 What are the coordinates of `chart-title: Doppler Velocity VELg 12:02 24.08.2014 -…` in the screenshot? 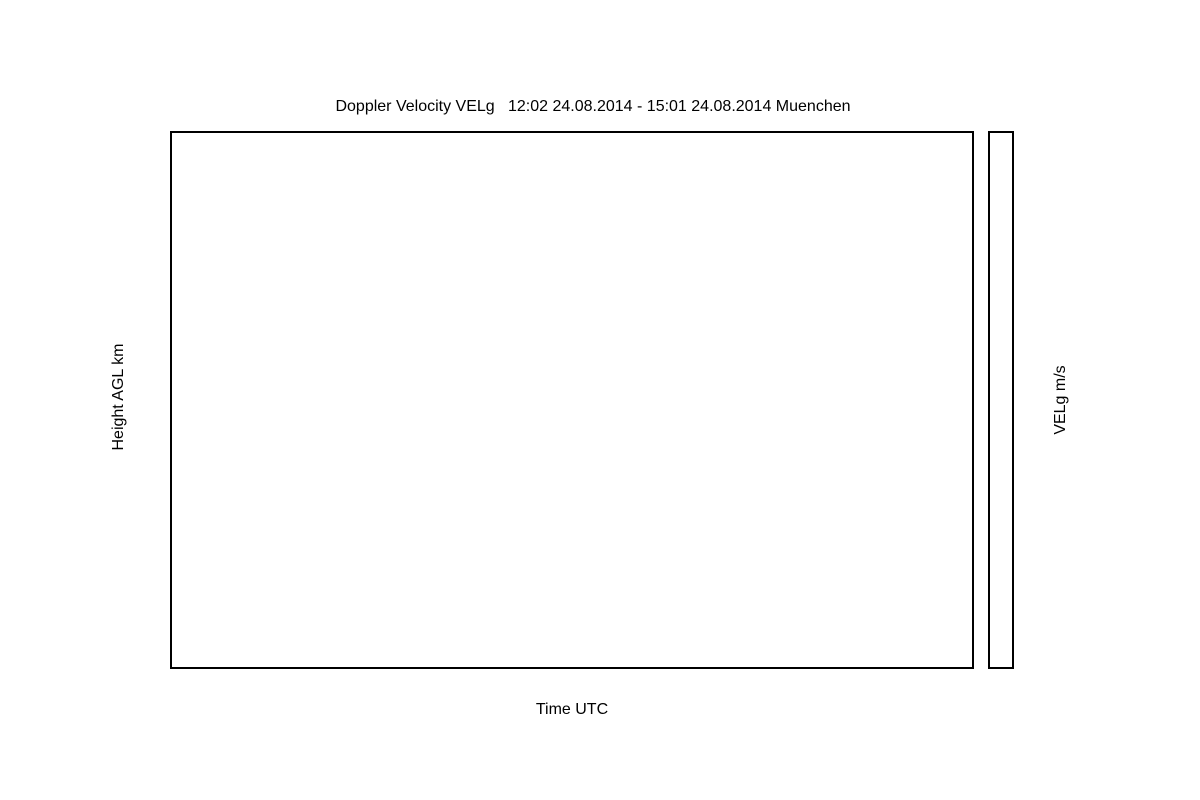 It's located at (593, 106).